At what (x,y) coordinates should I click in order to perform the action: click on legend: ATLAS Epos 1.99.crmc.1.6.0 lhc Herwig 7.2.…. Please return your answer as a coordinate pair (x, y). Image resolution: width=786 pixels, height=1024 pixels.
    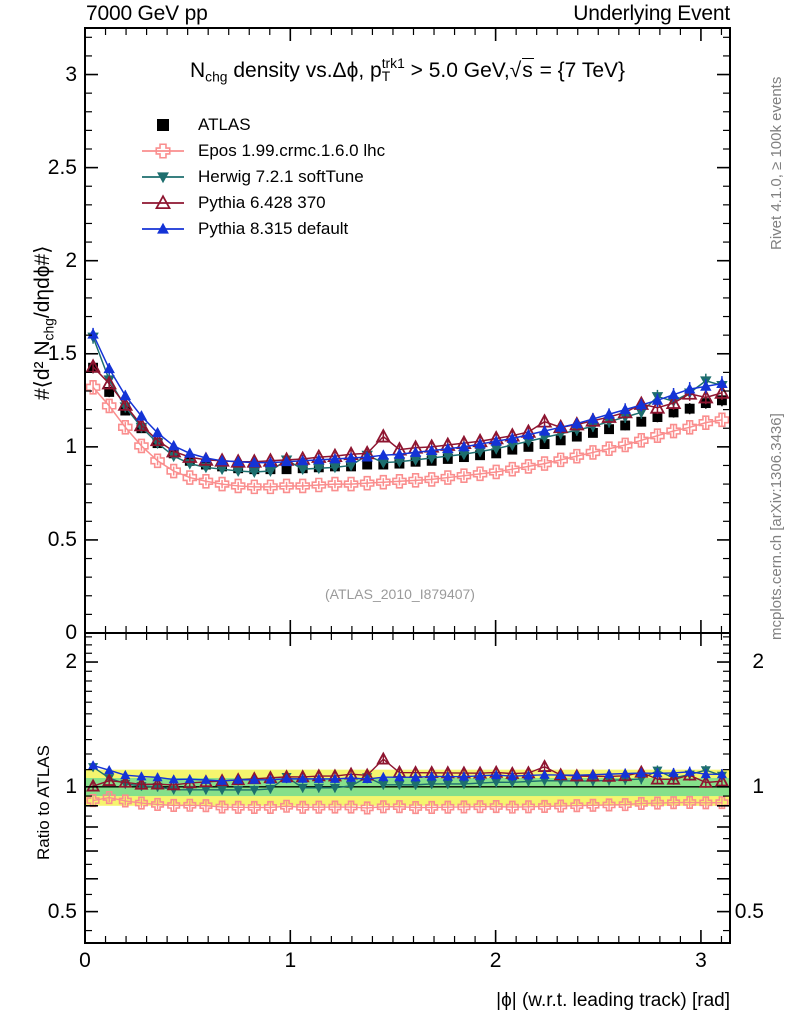
    Looking at the image, I should click on (262, 177).